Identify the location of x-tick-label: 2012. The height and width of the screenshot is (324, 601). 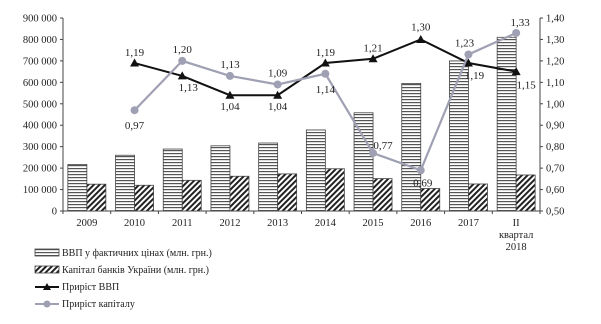
(229, 223).